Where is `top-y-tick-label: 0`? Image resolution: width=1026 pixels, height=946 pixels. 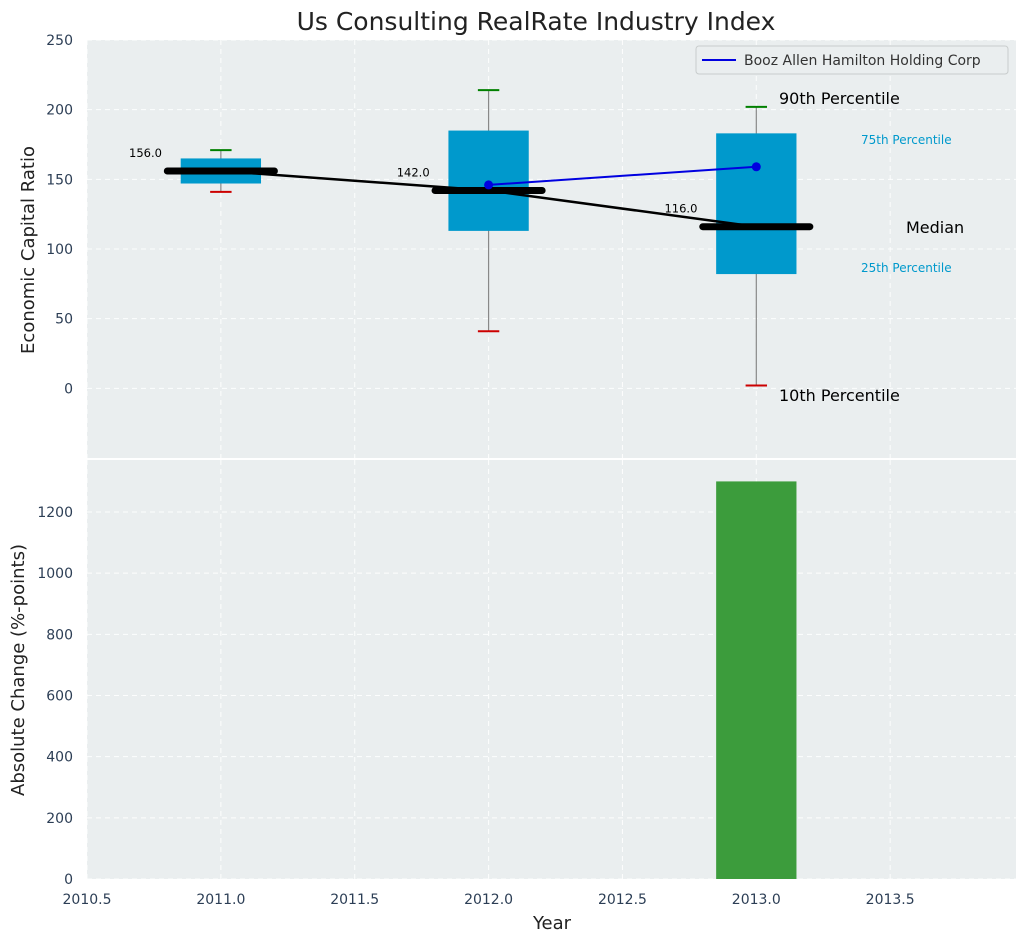
top-y-tick-label: 0 is located at coordinates (68, 389).